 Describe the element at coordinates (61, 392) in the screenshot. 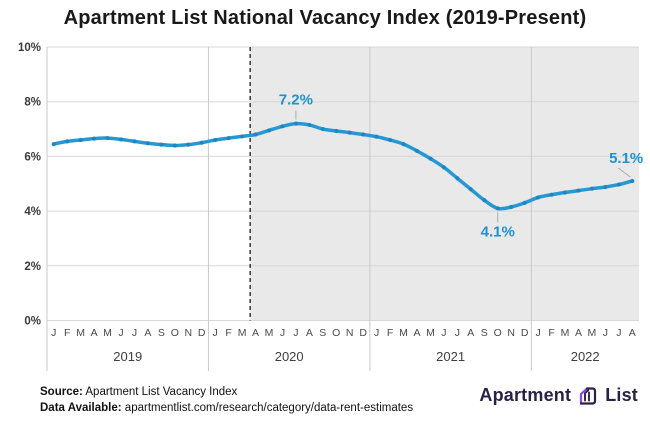

I see `source-label: Source:` at that location.